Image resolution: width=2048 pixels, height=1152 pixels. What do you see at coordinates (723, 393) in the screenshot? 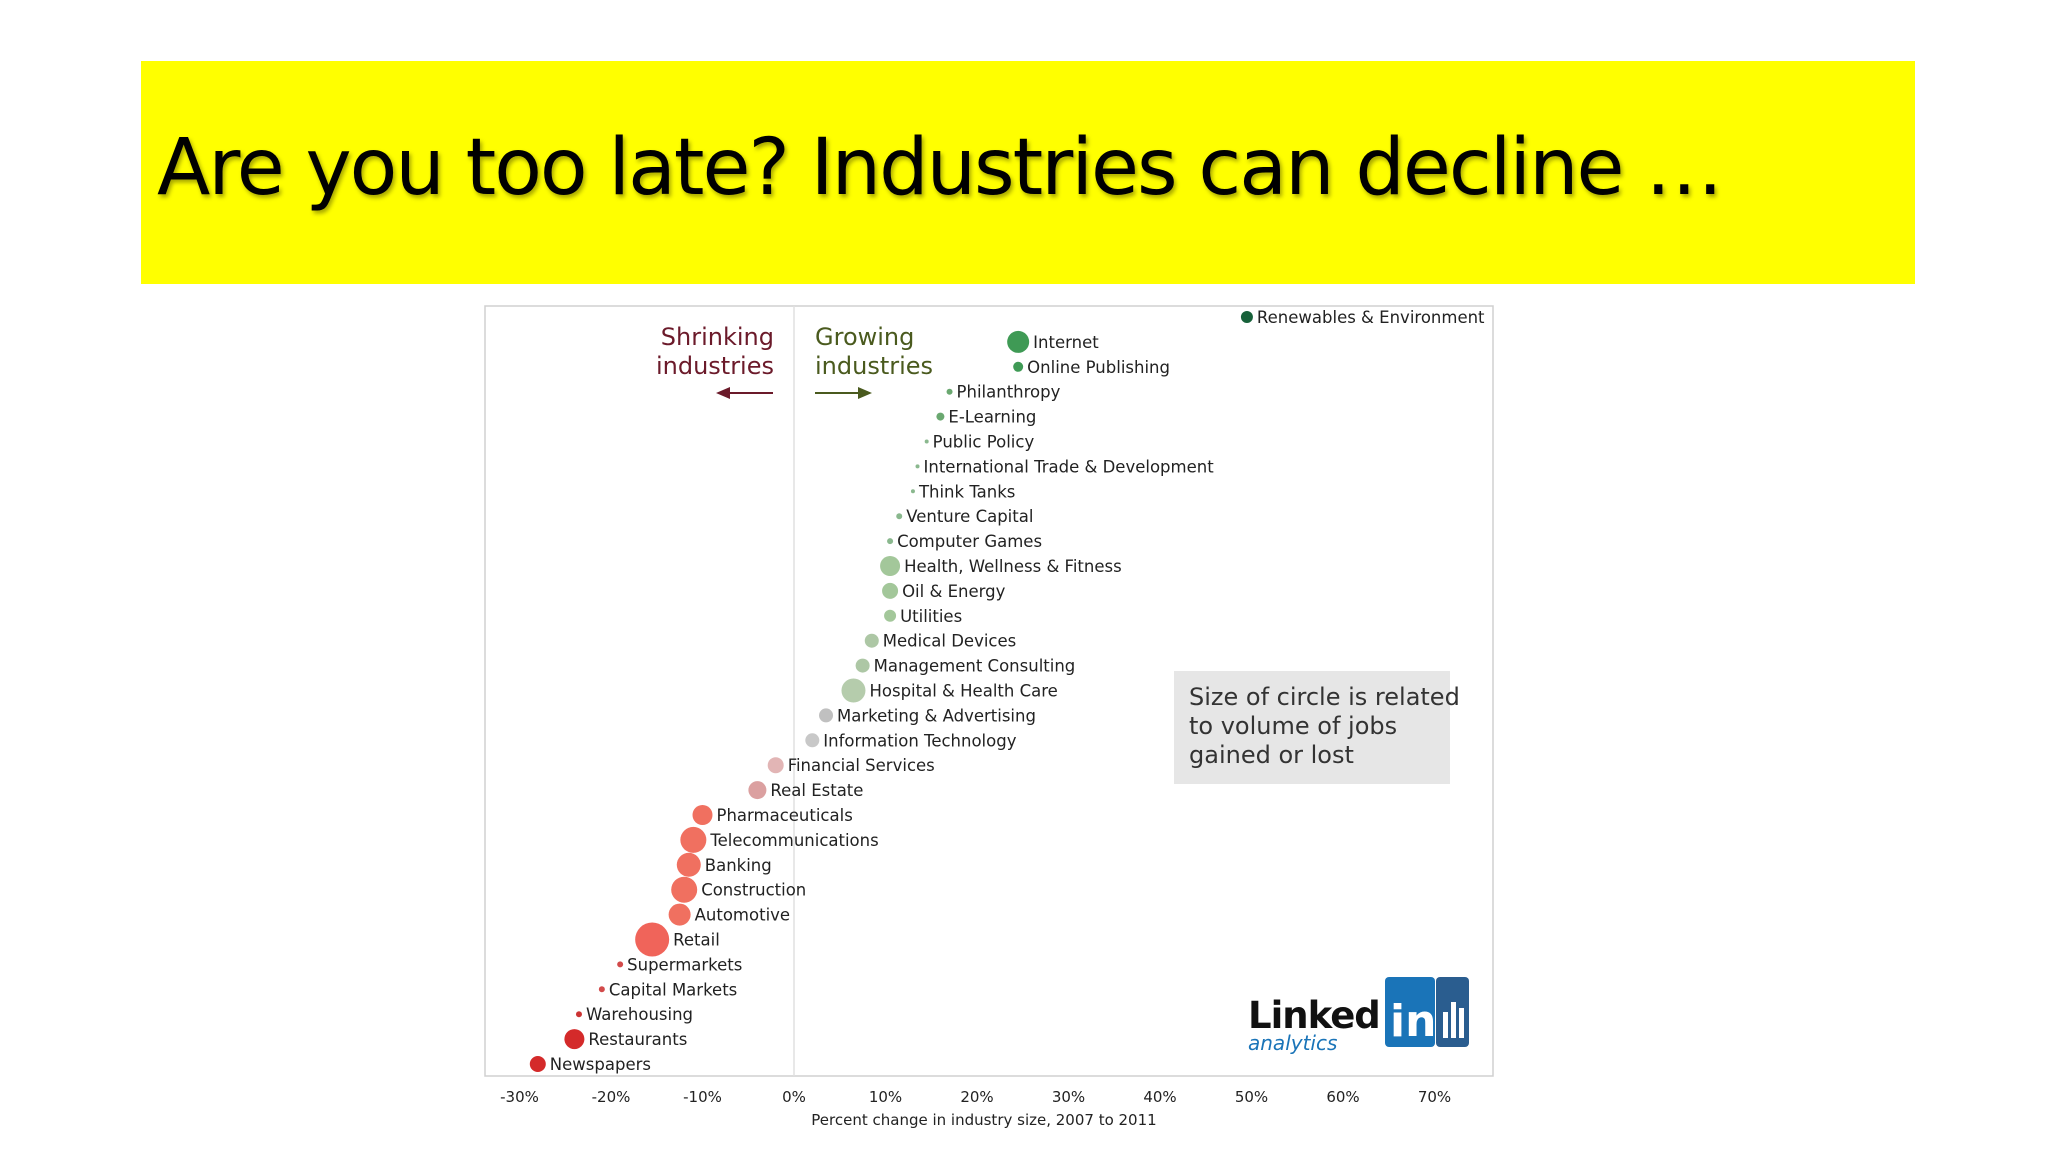
I see `shrinking-arrowhead` at bounding box center [723, 393].